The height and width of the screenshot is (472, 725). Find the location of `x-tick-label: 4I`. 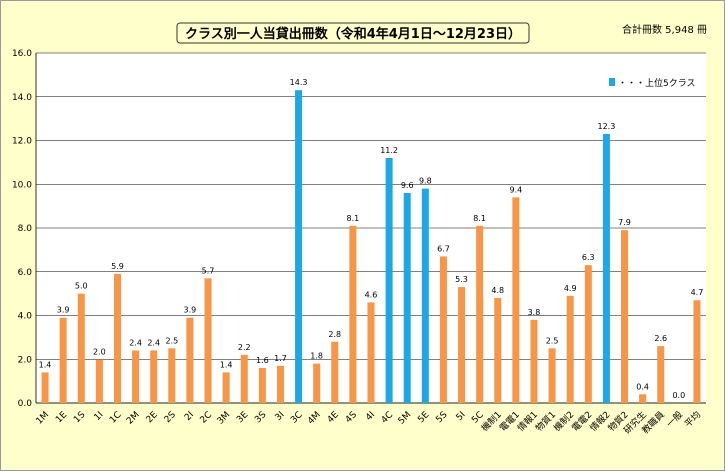

x-tick-label: 4I is located at coordinates (370, 416).